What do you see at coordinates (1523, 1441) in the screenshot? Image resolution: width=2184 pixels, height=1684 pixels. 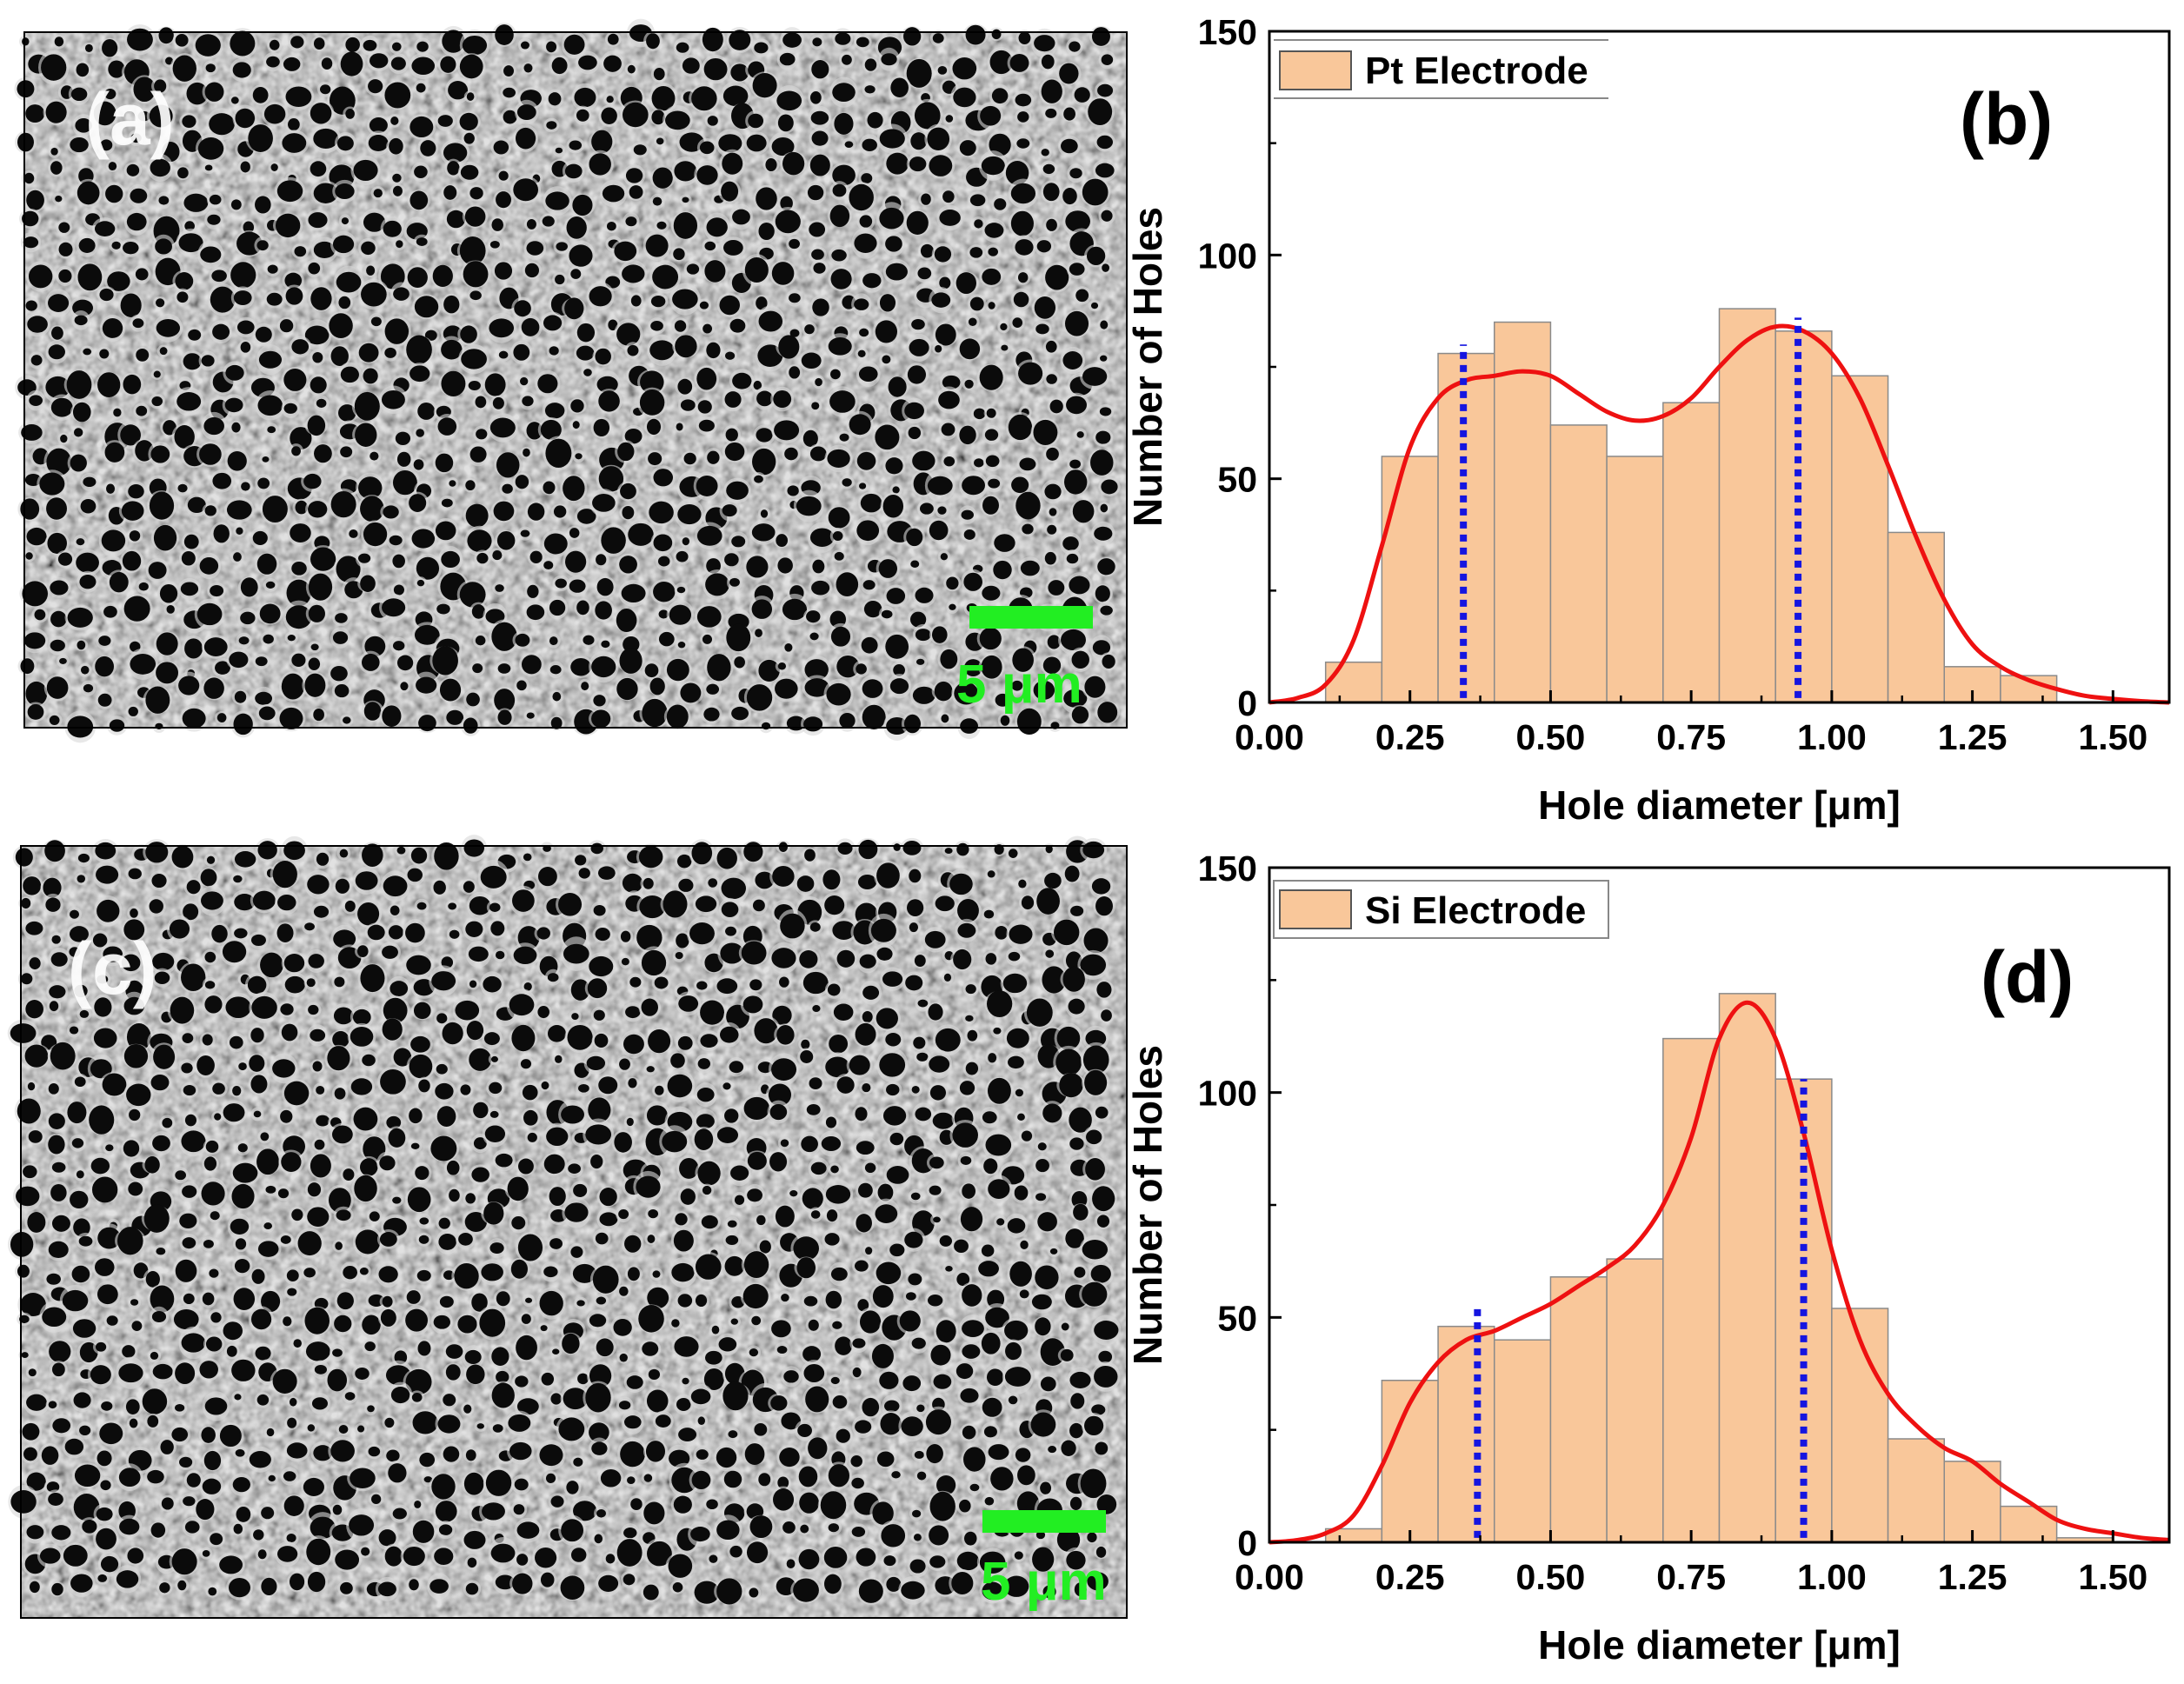 I see `histogram-bar` at bounding box center [1523, 1441].